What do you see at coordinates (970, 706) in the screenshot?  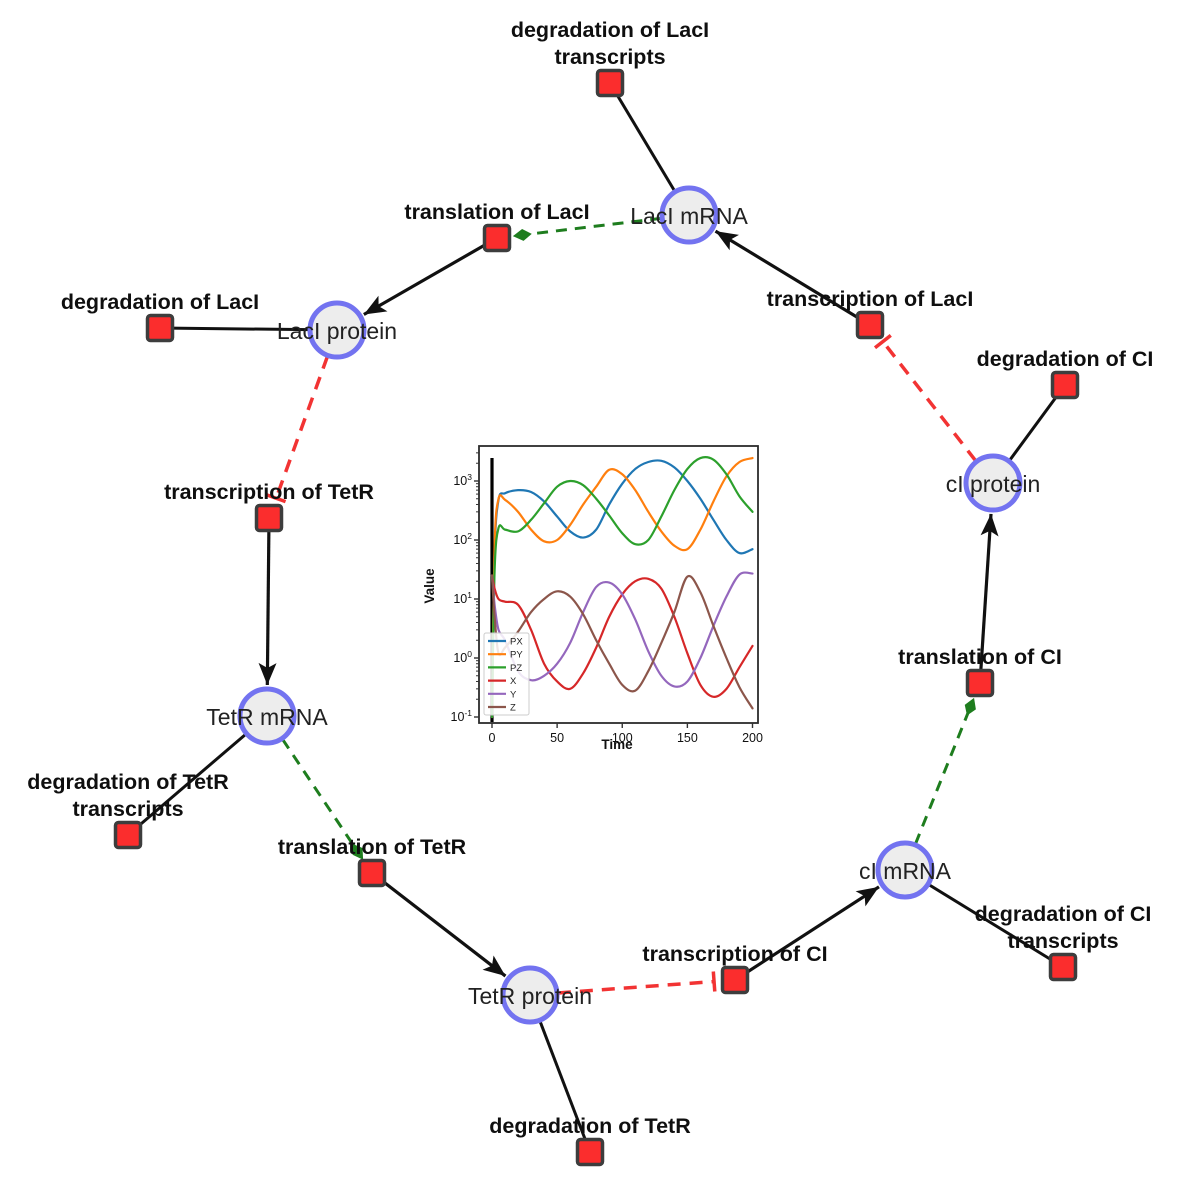 I see `modifier-arrowhead-icon` at bounding box center [970, 706].